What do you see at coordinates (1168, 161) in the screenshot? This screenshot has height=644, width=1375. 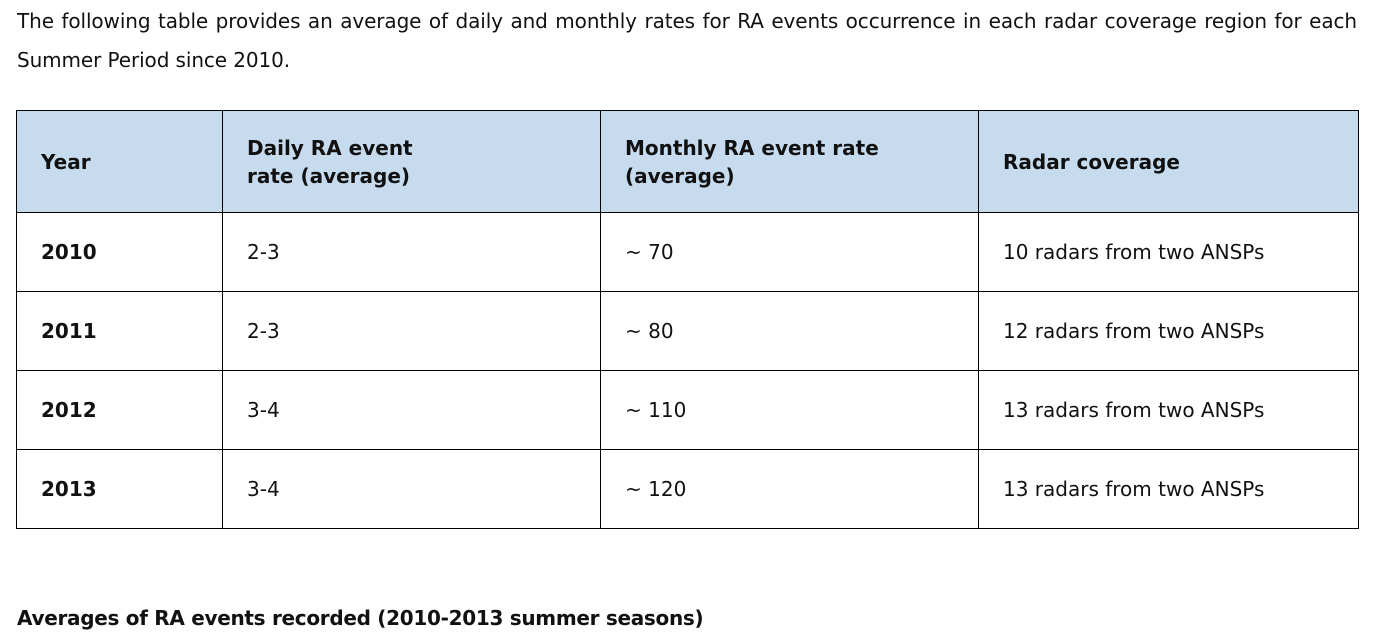 I see `header-radar-coverage: Radar coverage` at bounding box center [1168, 161].